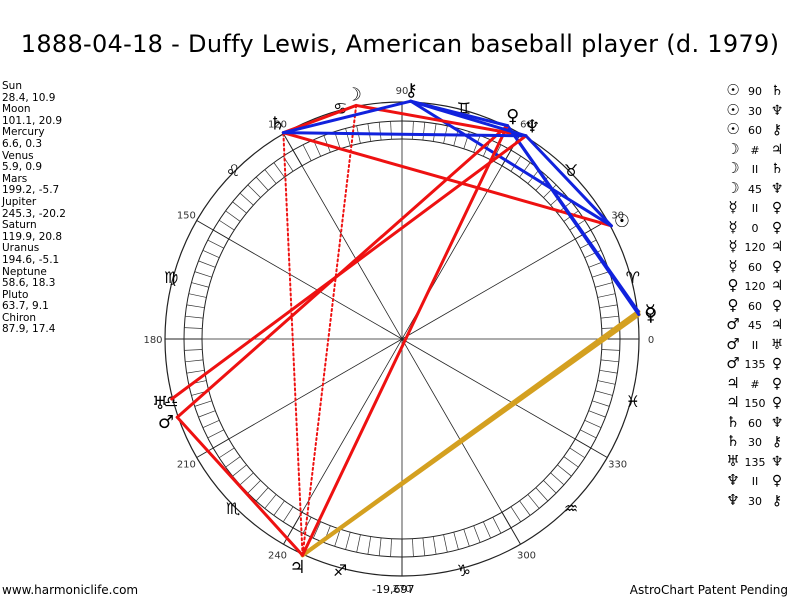 The width and height of the screenshot is (800, 600). What do you see at coordinates (762, 501) in the screenshot?
I see `aspect-row: ♆ 30 ⚷` at bounding box center [762, 501].